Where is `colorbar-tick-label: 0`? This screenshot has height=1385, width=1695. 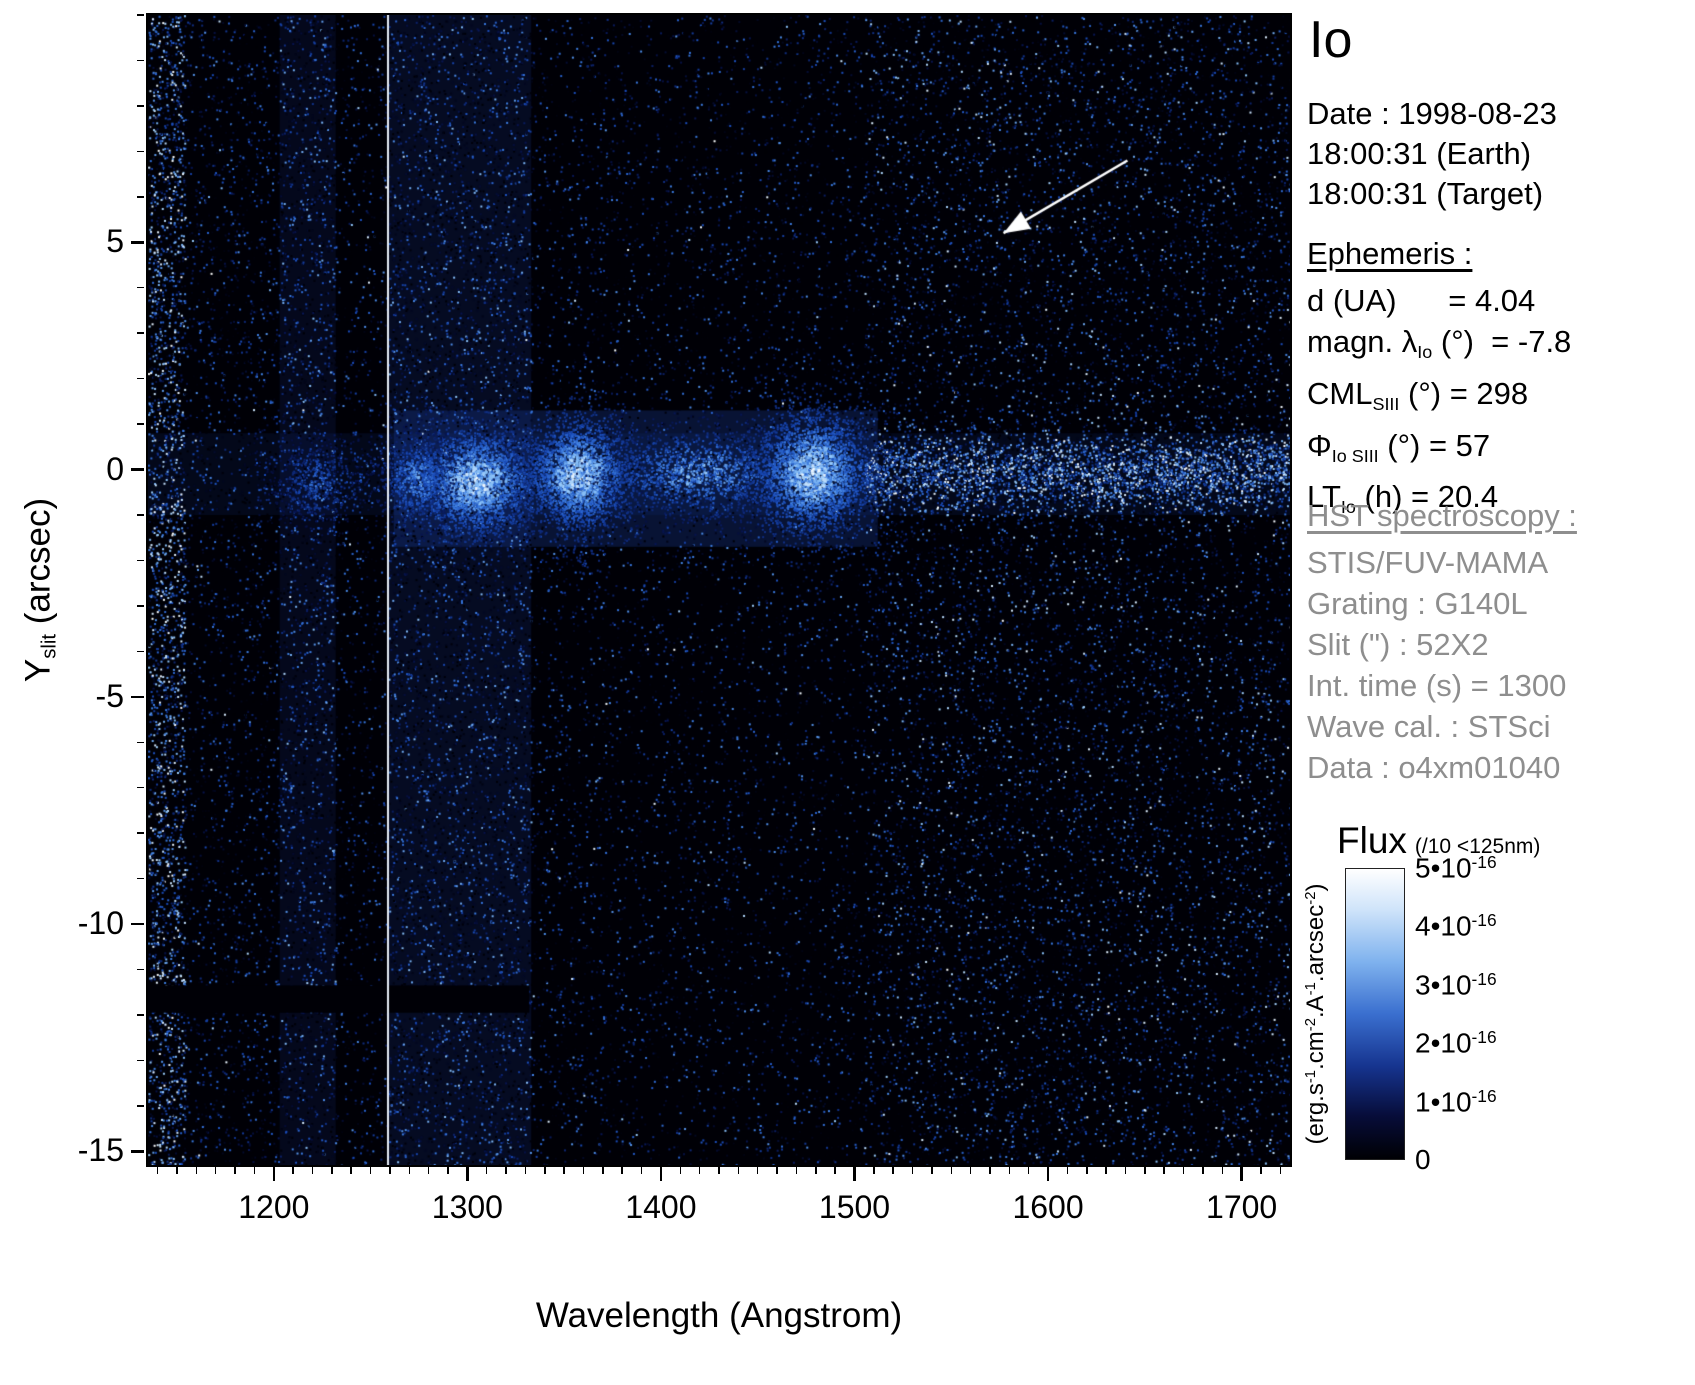
colorbar-tick-label: 0 is located at coordinates (1423, 1160).